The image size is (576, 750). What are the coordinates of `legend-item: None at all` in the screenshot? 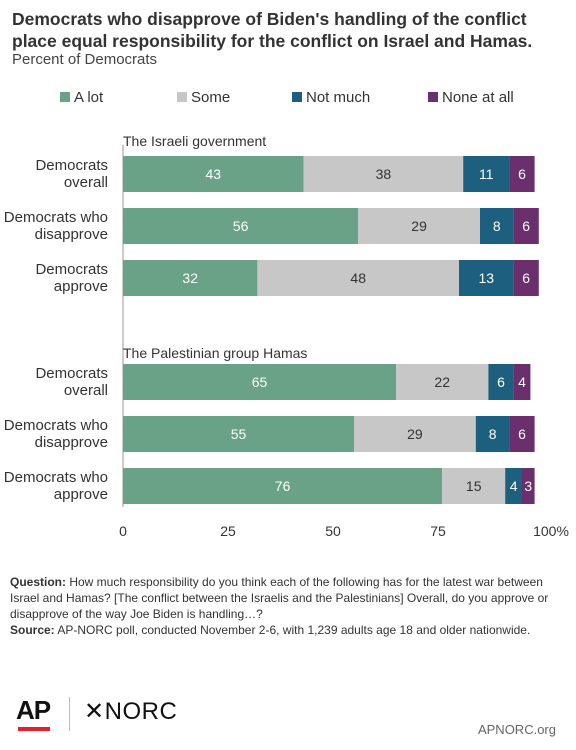 It's located at (471, 97).